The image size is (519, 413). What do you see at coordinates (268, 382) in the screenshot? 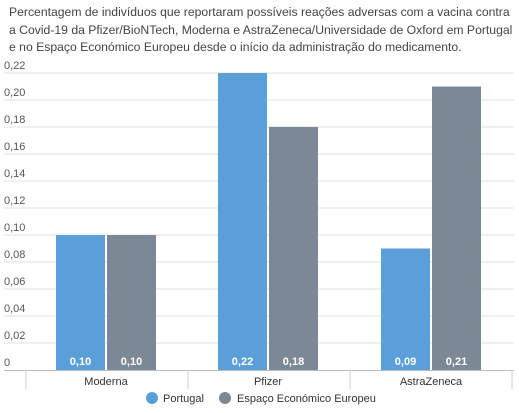
I see `x-category-label: Pfizer` at bounding box center [268, 382].